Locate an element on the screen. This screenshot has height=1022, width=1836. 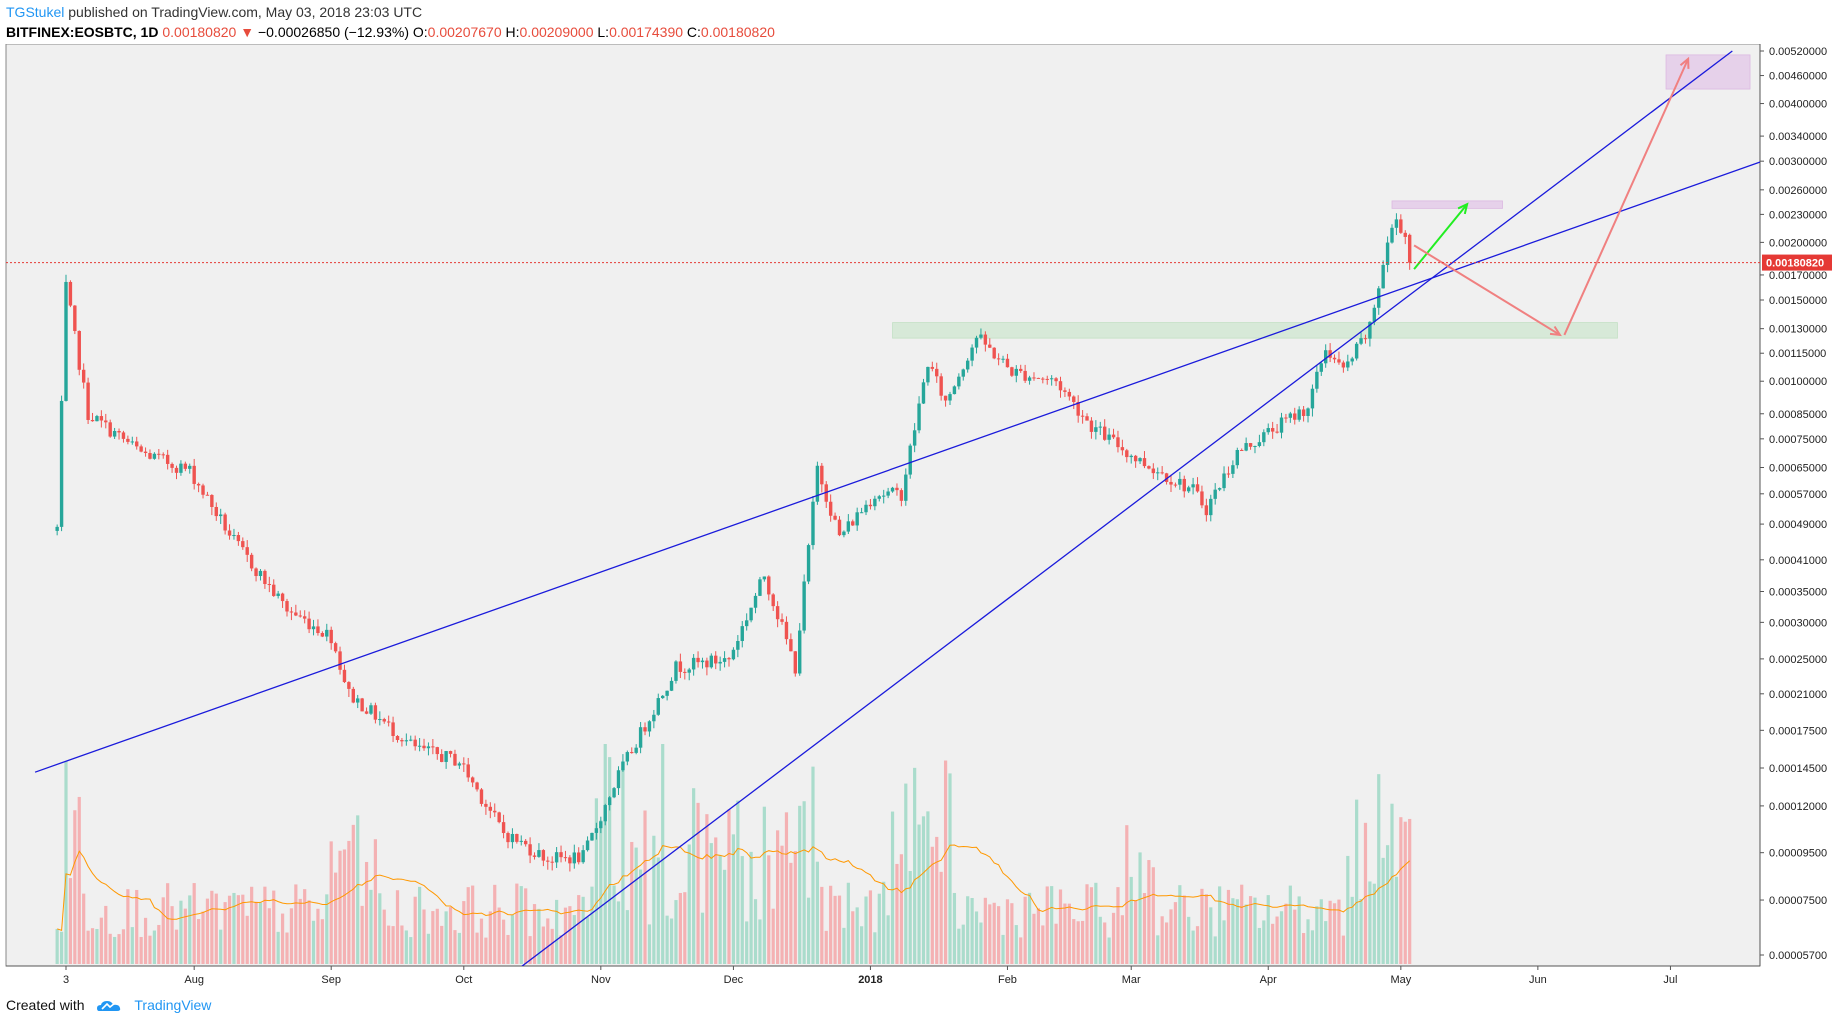
tradingview-link: TradingView is located at coordinates (173, 1005).